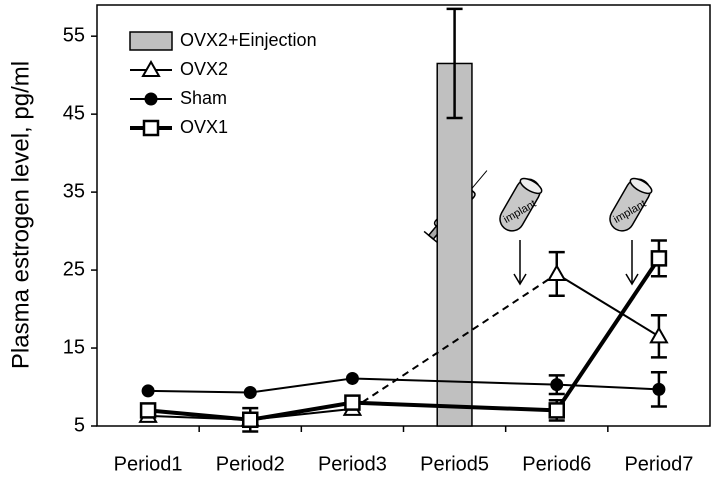  Describe the element at coordinates (74, 113) in the screenshot. I see `y-tick-label: 45` at that location.